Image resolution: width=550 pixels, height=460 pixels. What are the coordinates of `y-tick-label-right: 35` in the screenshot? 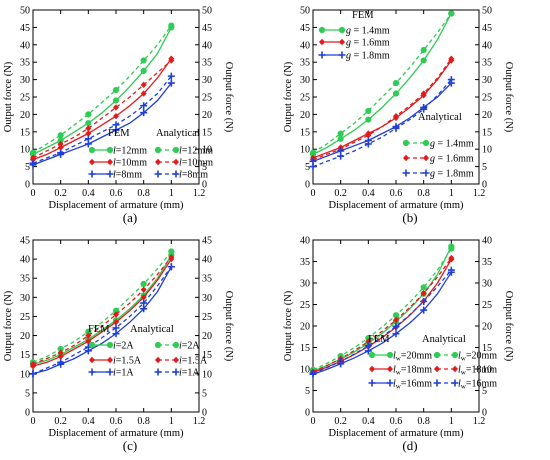 It's located at (487, 262).